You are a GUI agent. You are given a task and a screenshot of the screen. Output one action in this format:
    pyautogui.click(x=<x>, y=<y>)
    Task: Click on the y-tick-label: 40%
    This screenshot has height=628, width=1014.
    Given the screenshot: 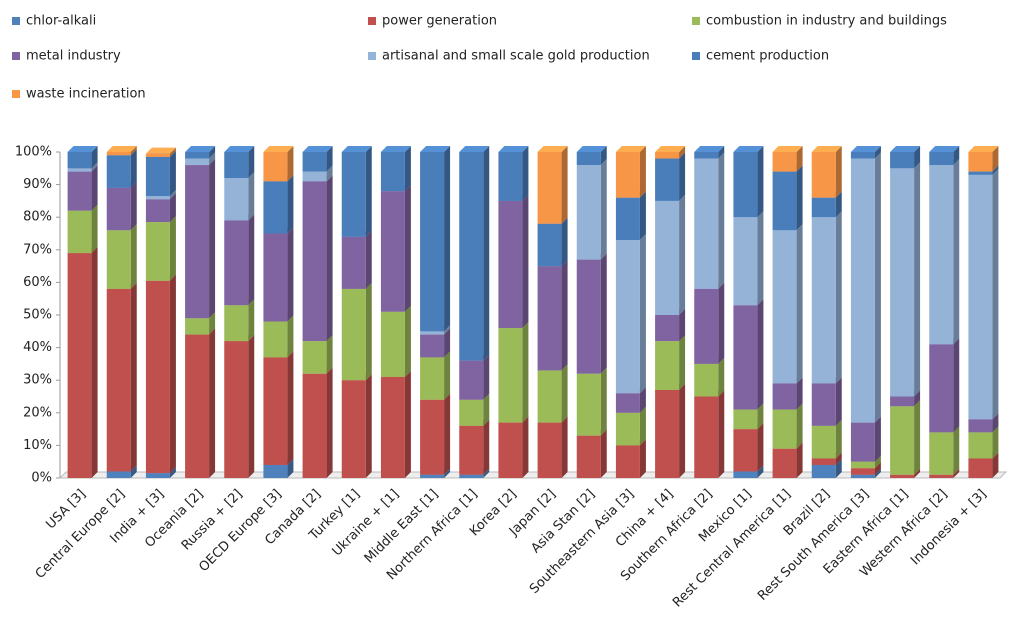 What is the action you would take?
    pyautogui.click(x=37, y=347)
    